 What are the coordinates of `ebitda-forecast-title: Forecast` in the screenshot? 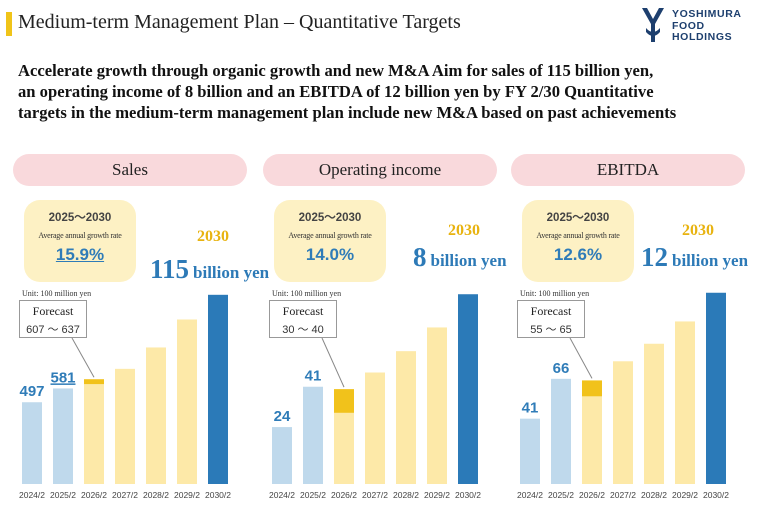 It's located at (551, 311).